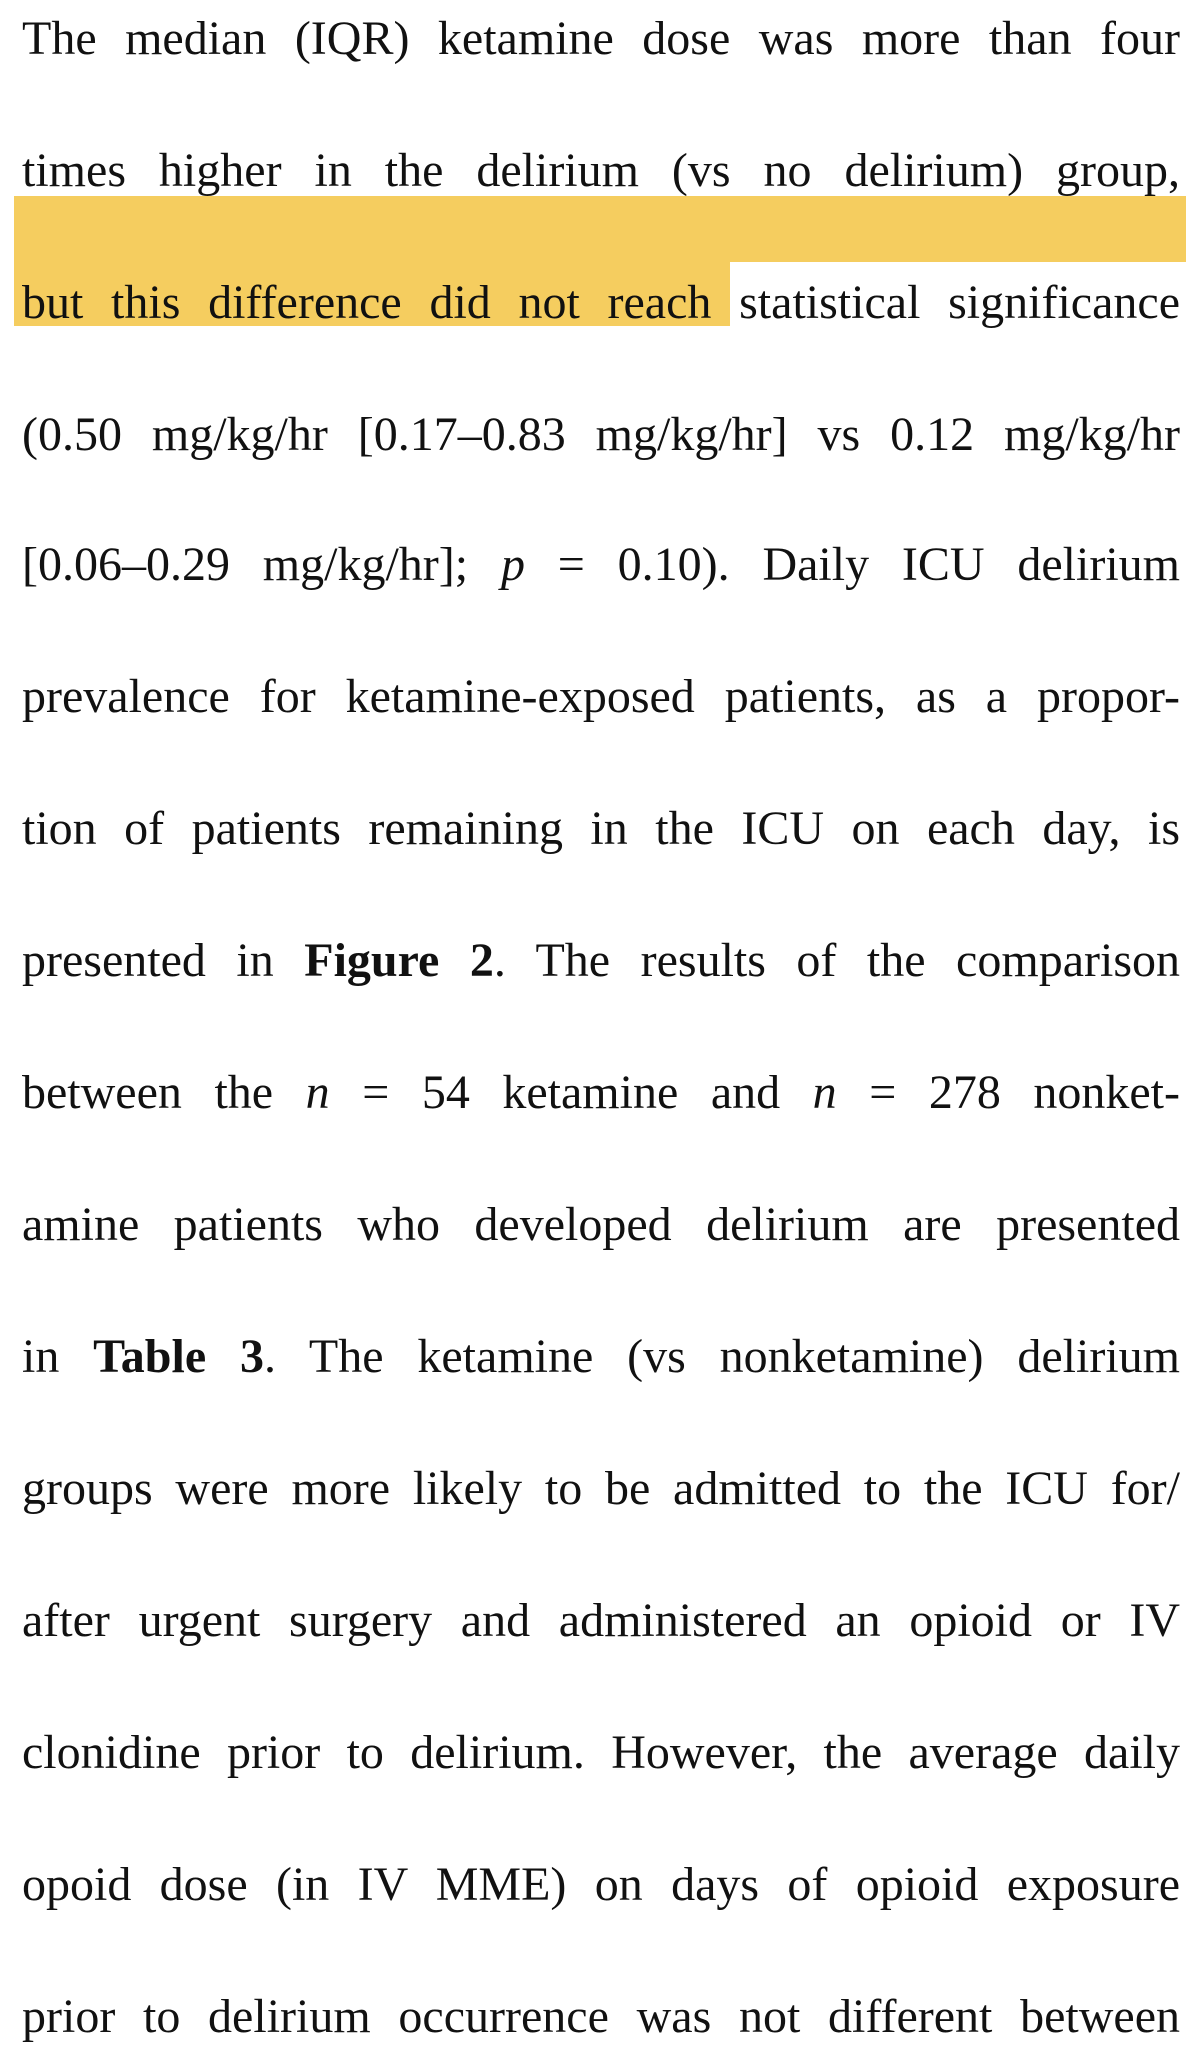 This screenshot has width=1200, height=2050. What do you see at coordinates (627, 564) in the screenshot?
I see `highlighted-text-end: = 0.10).` at bounding box center [627, 564].